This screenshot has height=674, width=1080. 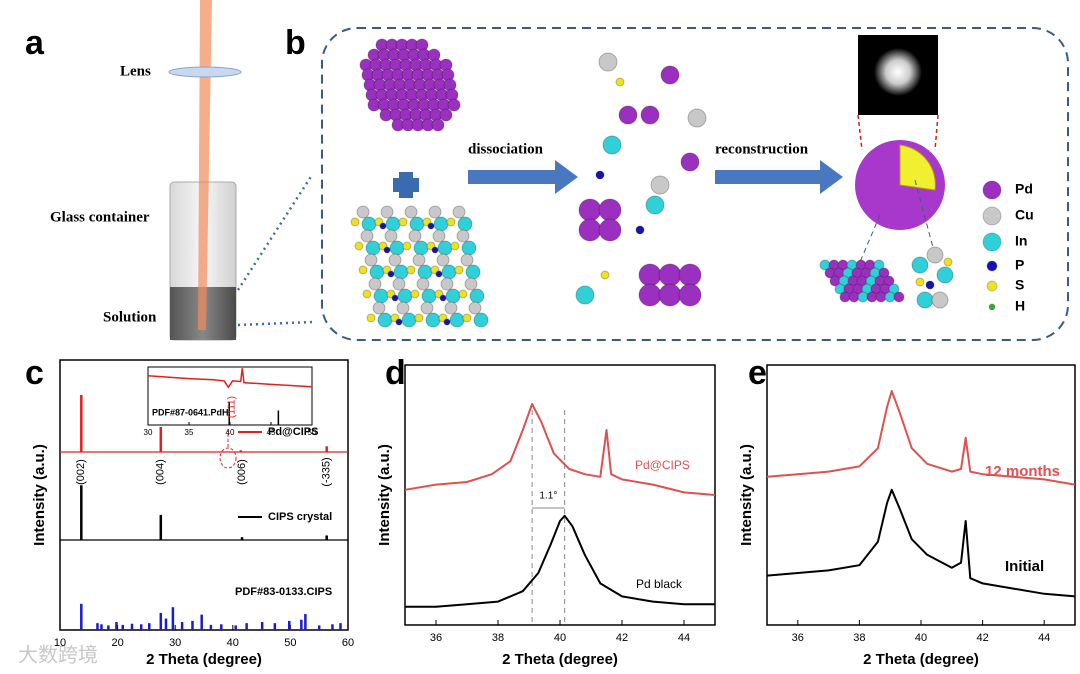 What do you see at coordinates (1021, 241) in the screenshot?
I see `legend-label: In` at bounding box center [1021, 241].